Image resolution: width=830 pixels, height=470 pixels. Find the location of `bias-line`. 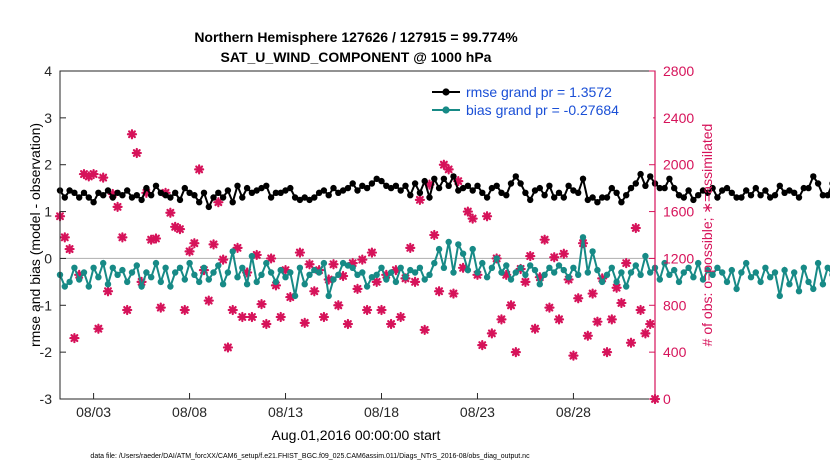

bias-line is located at coordinates (444, 267).